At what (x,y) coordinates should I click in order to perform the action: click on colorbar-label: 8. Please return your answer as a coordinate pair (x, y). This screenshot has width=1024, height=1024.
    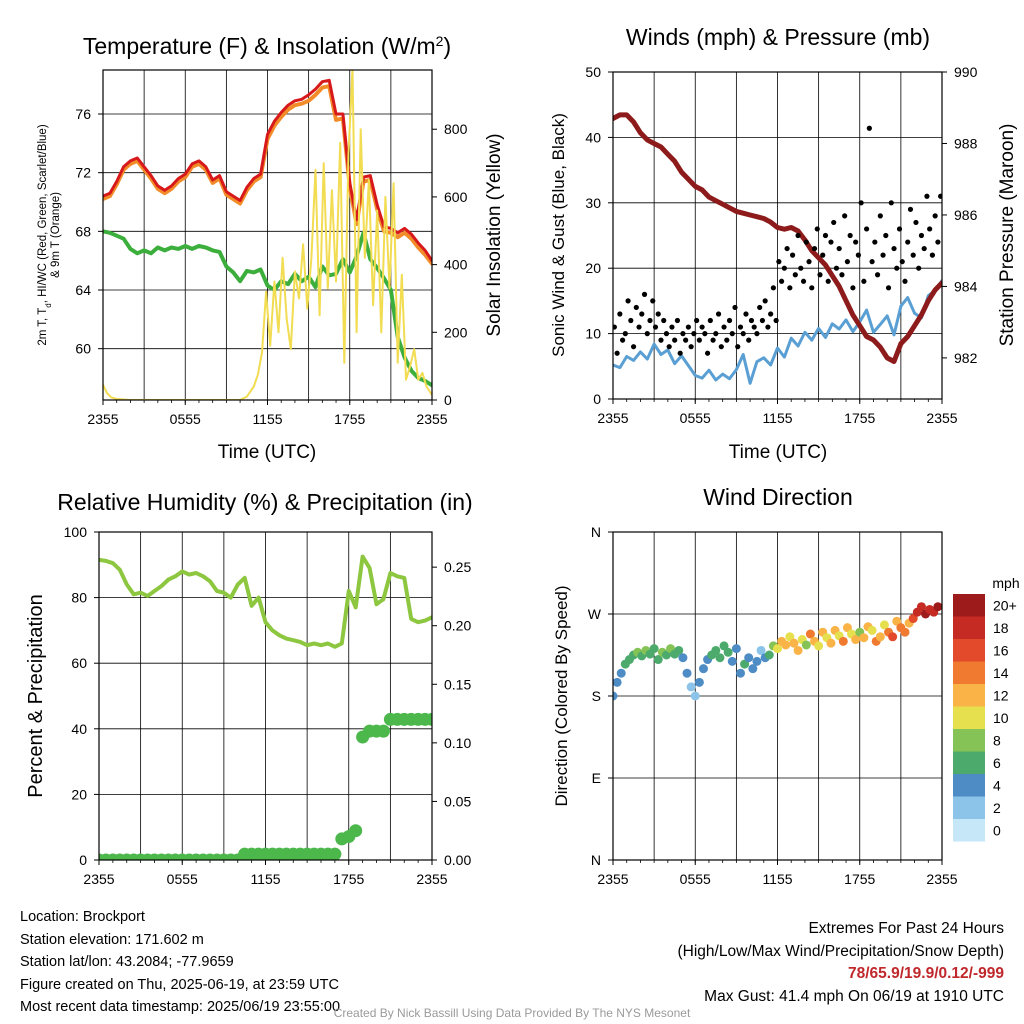
    Looking at the image, I should click on (997, 740).